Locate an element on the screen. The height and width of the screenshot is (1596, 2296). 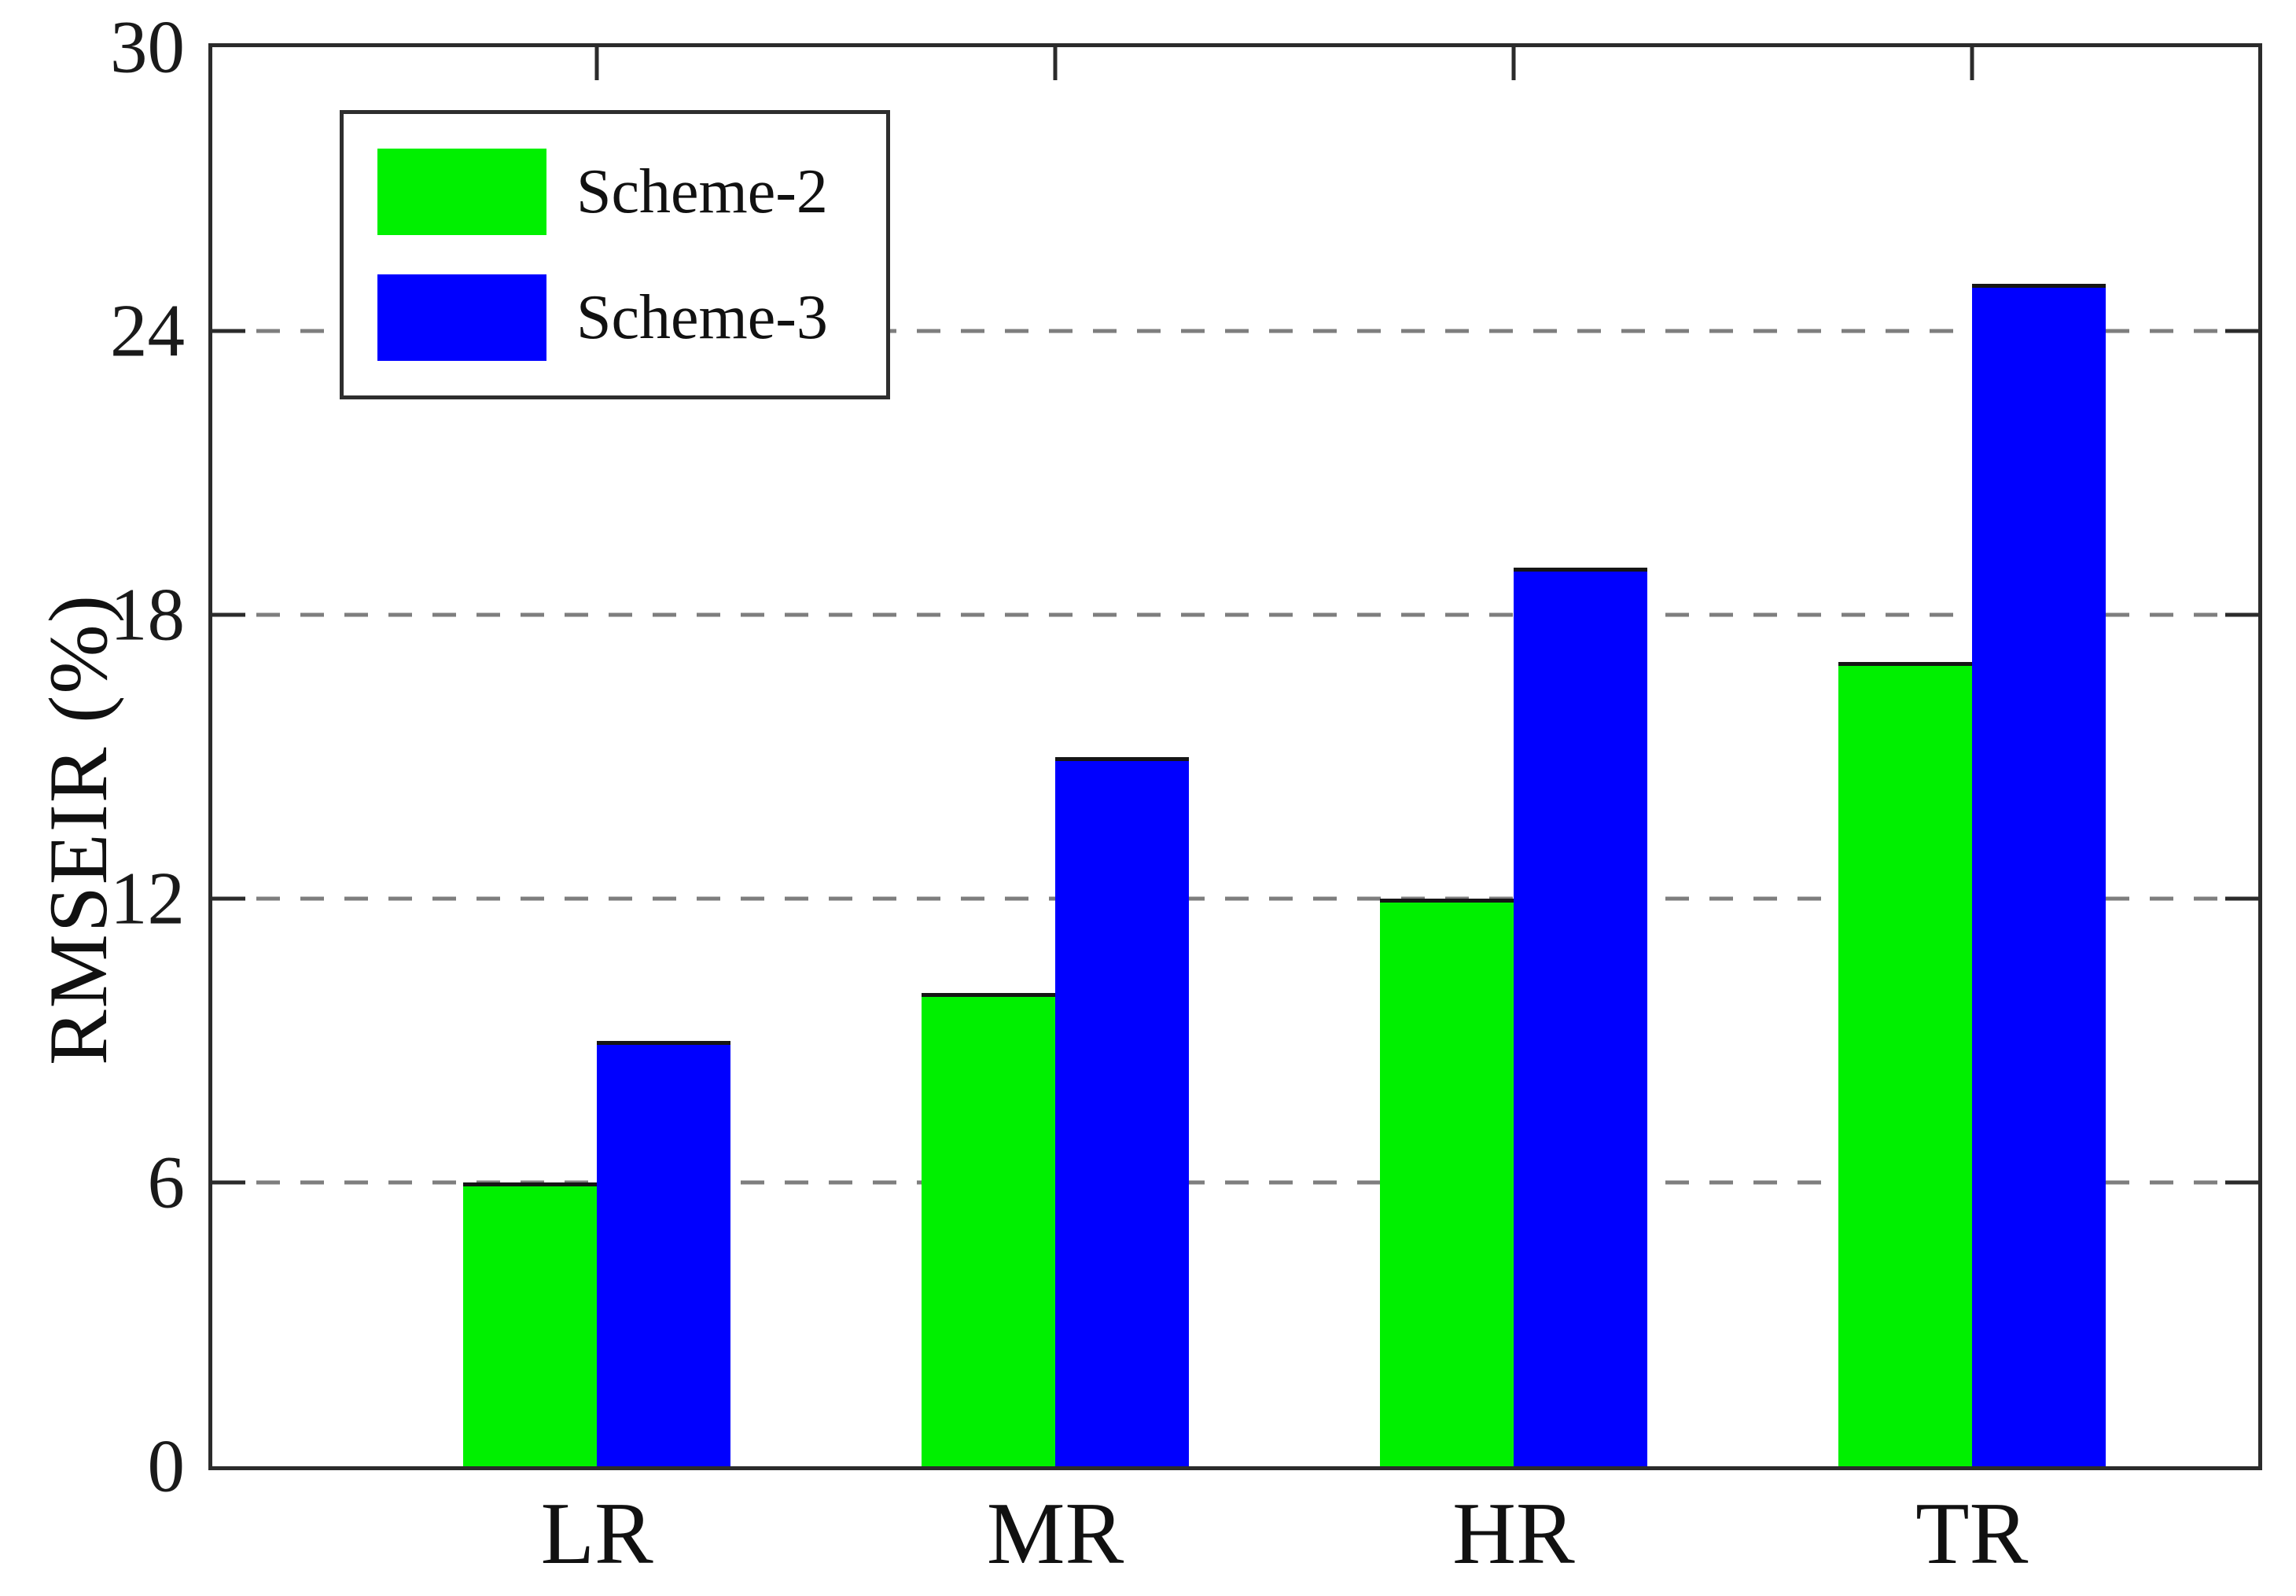
bar-scheme-3-hr is located at coordinates (1580, 1016).